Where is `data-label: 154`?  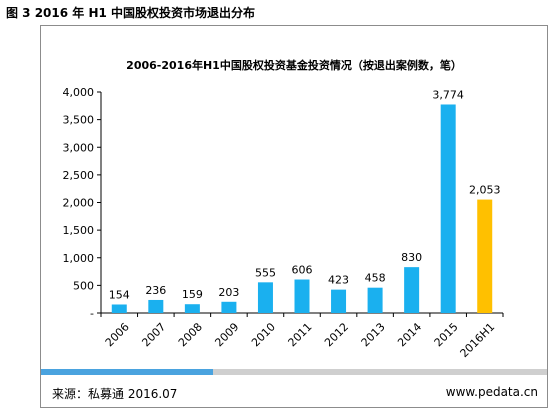
data-label: 154 is located at coordinates (119, 294).